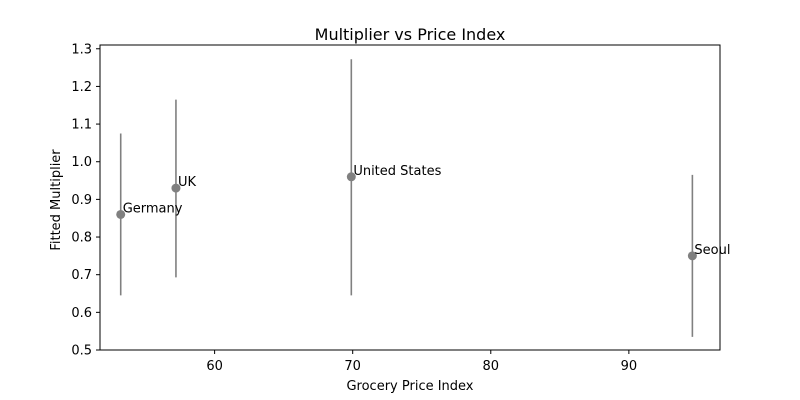 The width and height of the screenshot is (800, 400). What do you see at coordinates (491, 366) in the screenshot?
I see `x-tick-label: 80` at bounding box center [491, 366].